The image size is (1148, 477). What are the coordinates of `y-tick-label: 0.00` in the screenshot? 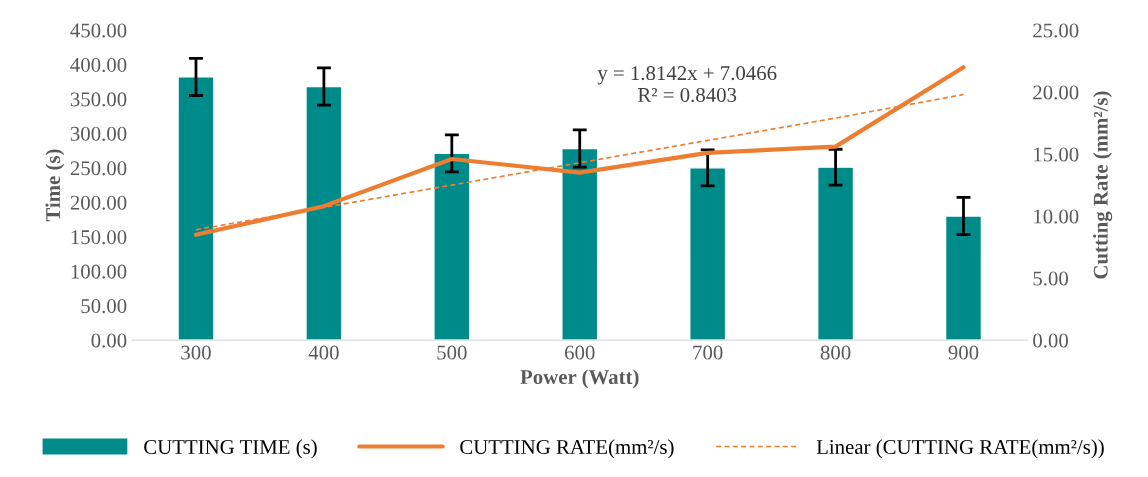 It's located at (109, 340).